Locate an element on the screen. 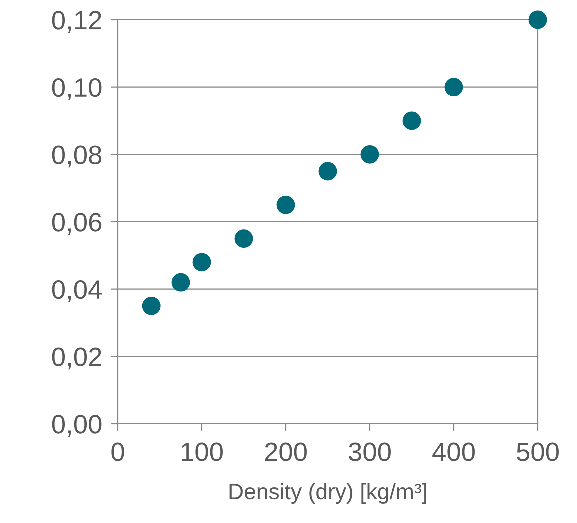  y-tick-label: 0,06 is located at coordinates (77, 224).